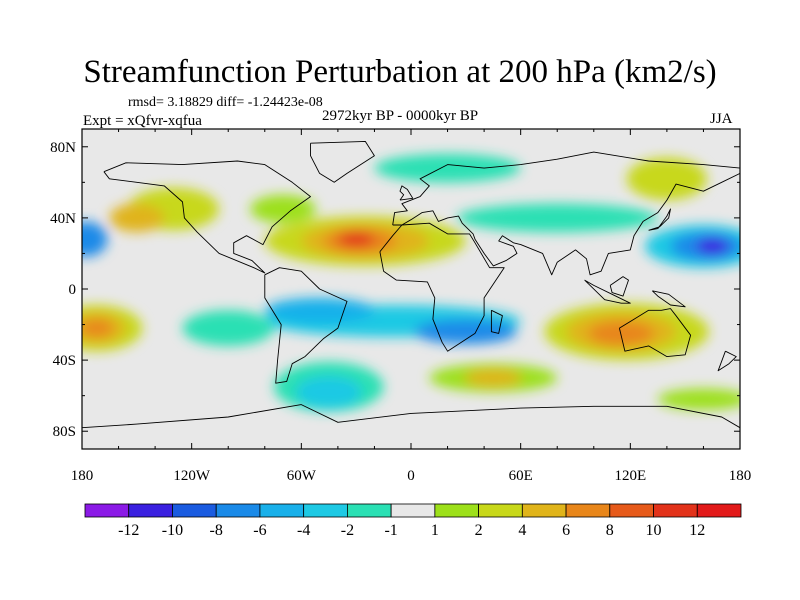  What do you see at coordinates (607, 291) in the screenshot?
I see `coastline-indonesia` at bounding box center [607, 291].